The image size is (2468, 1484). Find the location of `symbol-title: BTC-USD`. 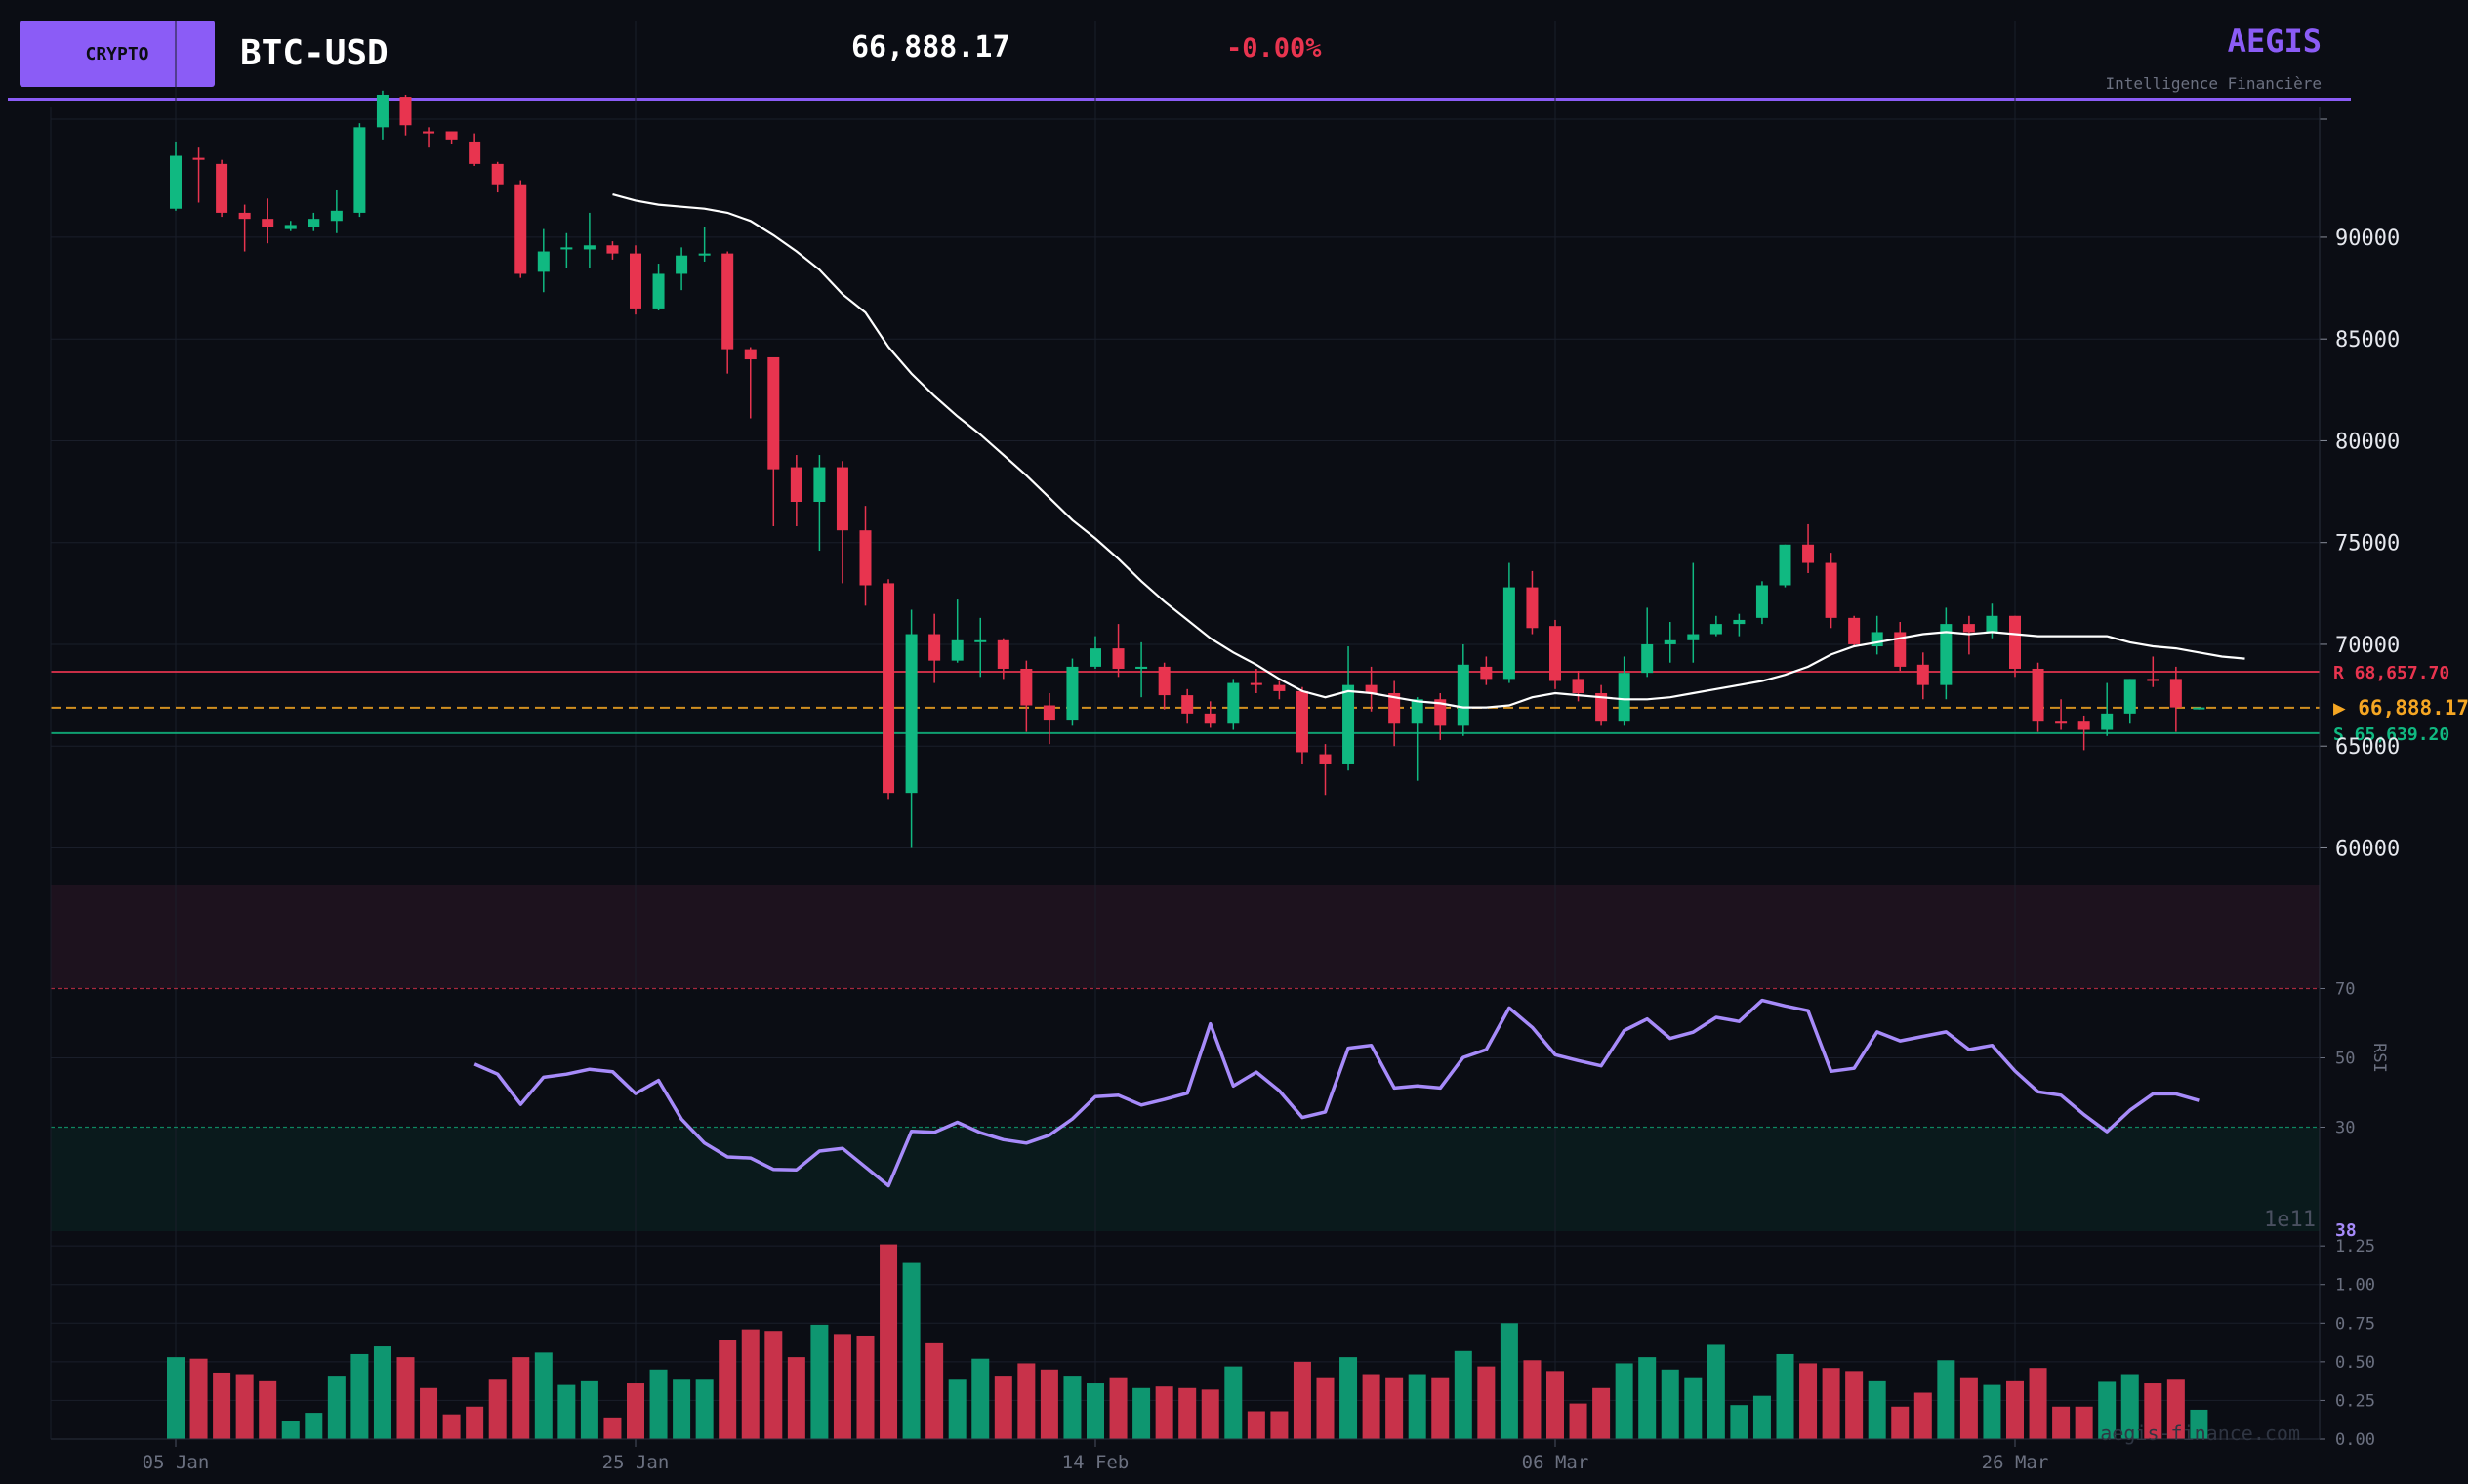

symbol-title: BTC-USD is located at coordinates (314, 53).